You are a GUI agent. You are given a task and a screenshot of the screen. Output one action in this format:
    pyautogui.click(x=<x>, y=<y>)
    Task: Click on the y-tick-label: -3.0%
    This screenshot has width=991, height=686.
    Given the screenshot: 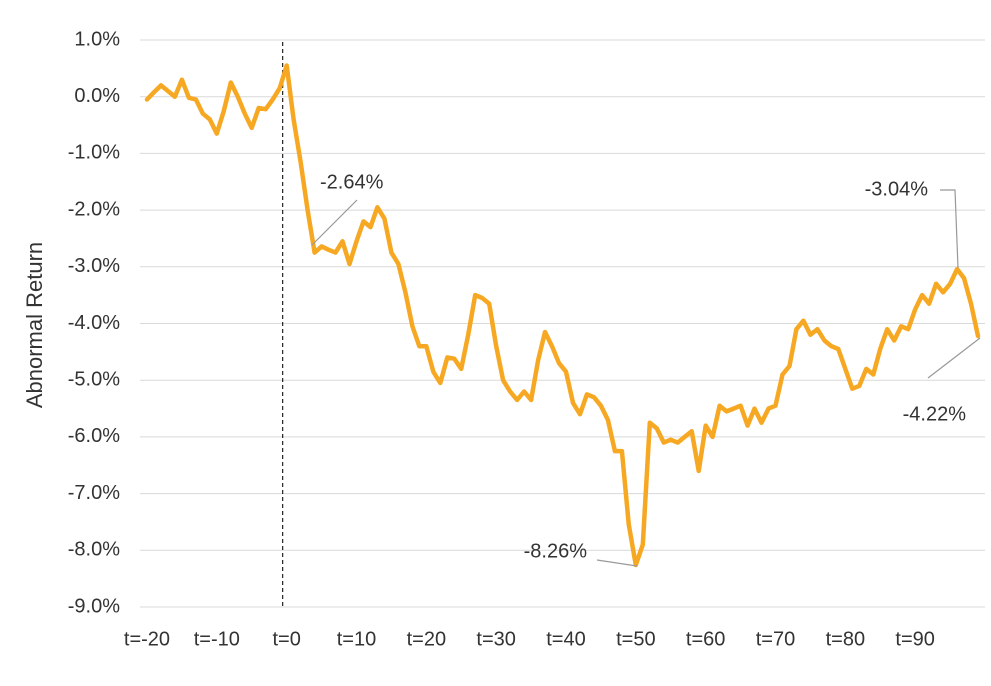 What is the action you would take?
    pyautogui.click(x=94, y=266)
    